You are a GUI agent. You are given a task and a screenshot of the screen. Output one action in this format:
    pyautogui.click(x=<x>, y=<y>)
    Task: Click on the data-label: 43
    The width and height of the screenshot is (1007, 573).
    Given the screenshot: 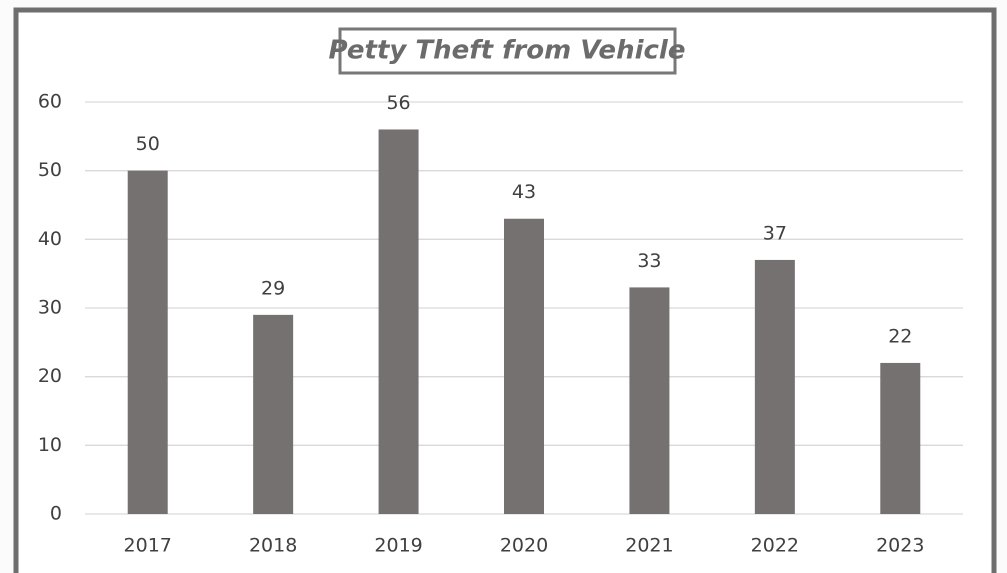 What is the action you would take?
    pyautogui.click(x=524, y=192)
    